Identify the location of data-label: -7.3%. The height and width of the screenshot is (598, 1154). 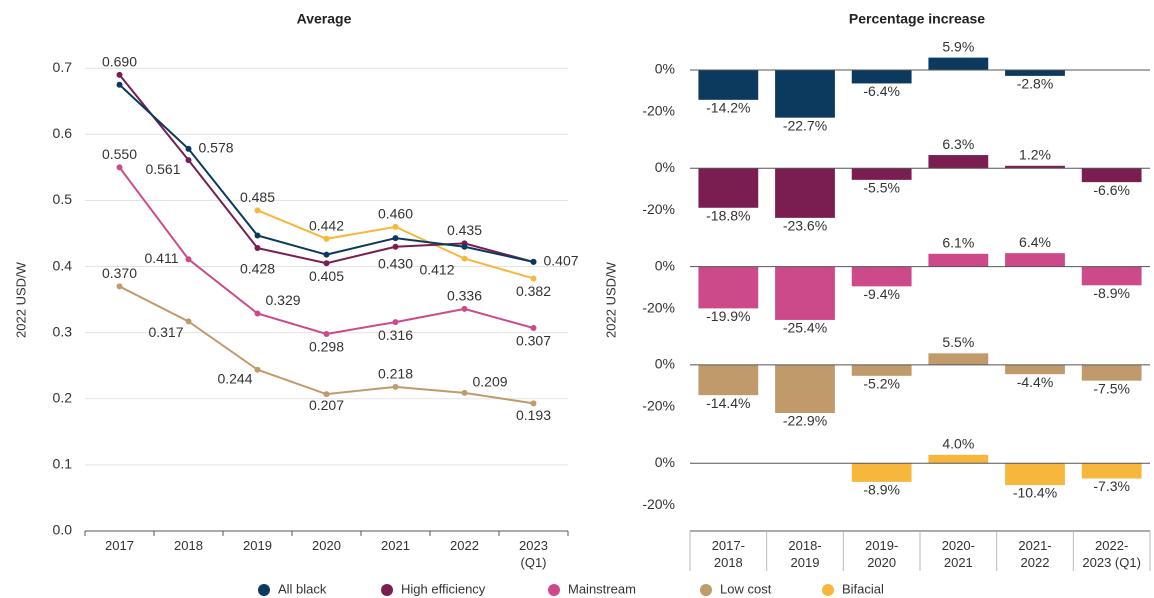
(1111, 486).